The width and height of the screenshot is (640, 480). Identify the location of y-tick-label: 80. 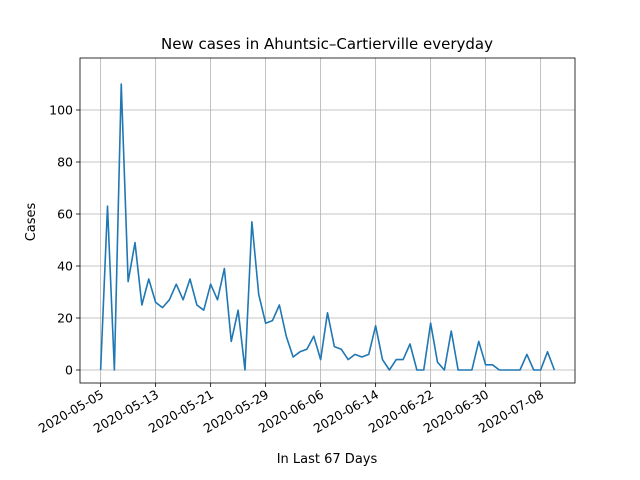
(65, 162).